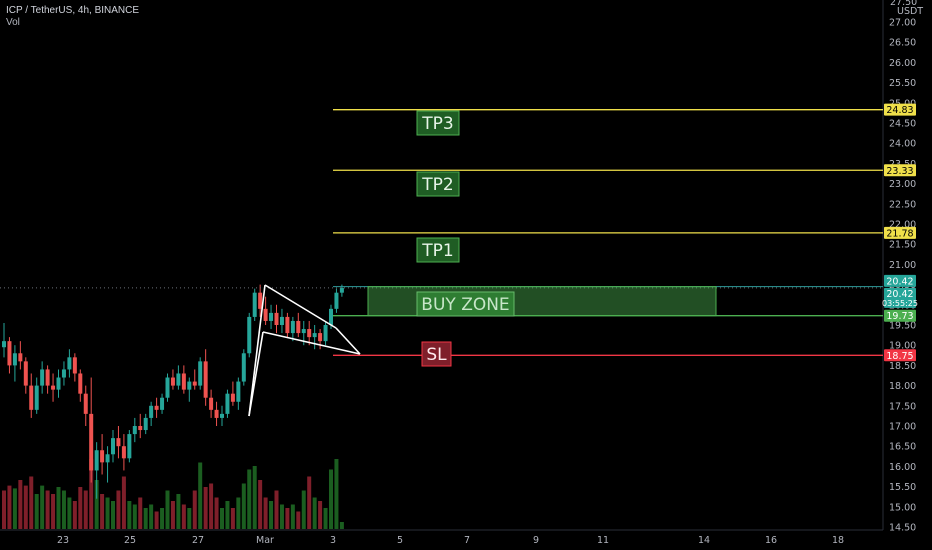  What do you see at coordinates (902, 184) in the screenshot?
I see `y-tick-label: 23.00` at bounding box center [902, 184].